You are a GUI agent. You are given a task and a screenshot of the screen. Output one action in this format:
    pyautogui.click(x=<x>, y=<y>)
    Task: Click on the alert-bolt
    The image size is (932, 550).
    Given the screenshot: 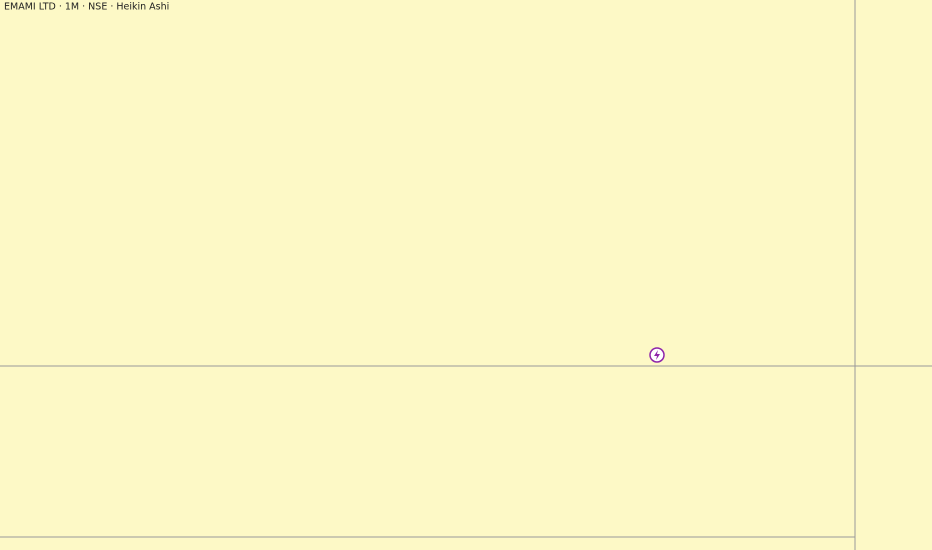 What is the action you would take?
    pyautogui.click(x=657, y=355)
    